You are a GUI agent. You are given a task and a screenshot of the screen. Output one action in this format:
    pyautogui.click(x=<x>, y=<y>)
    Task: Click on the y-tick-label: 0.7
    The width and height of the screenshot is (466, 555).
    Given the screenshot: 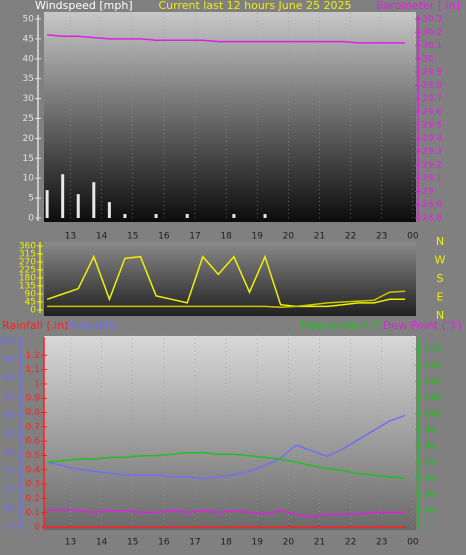 What is the action you would take?
    pyautogui.click(x=33, y=427)
    